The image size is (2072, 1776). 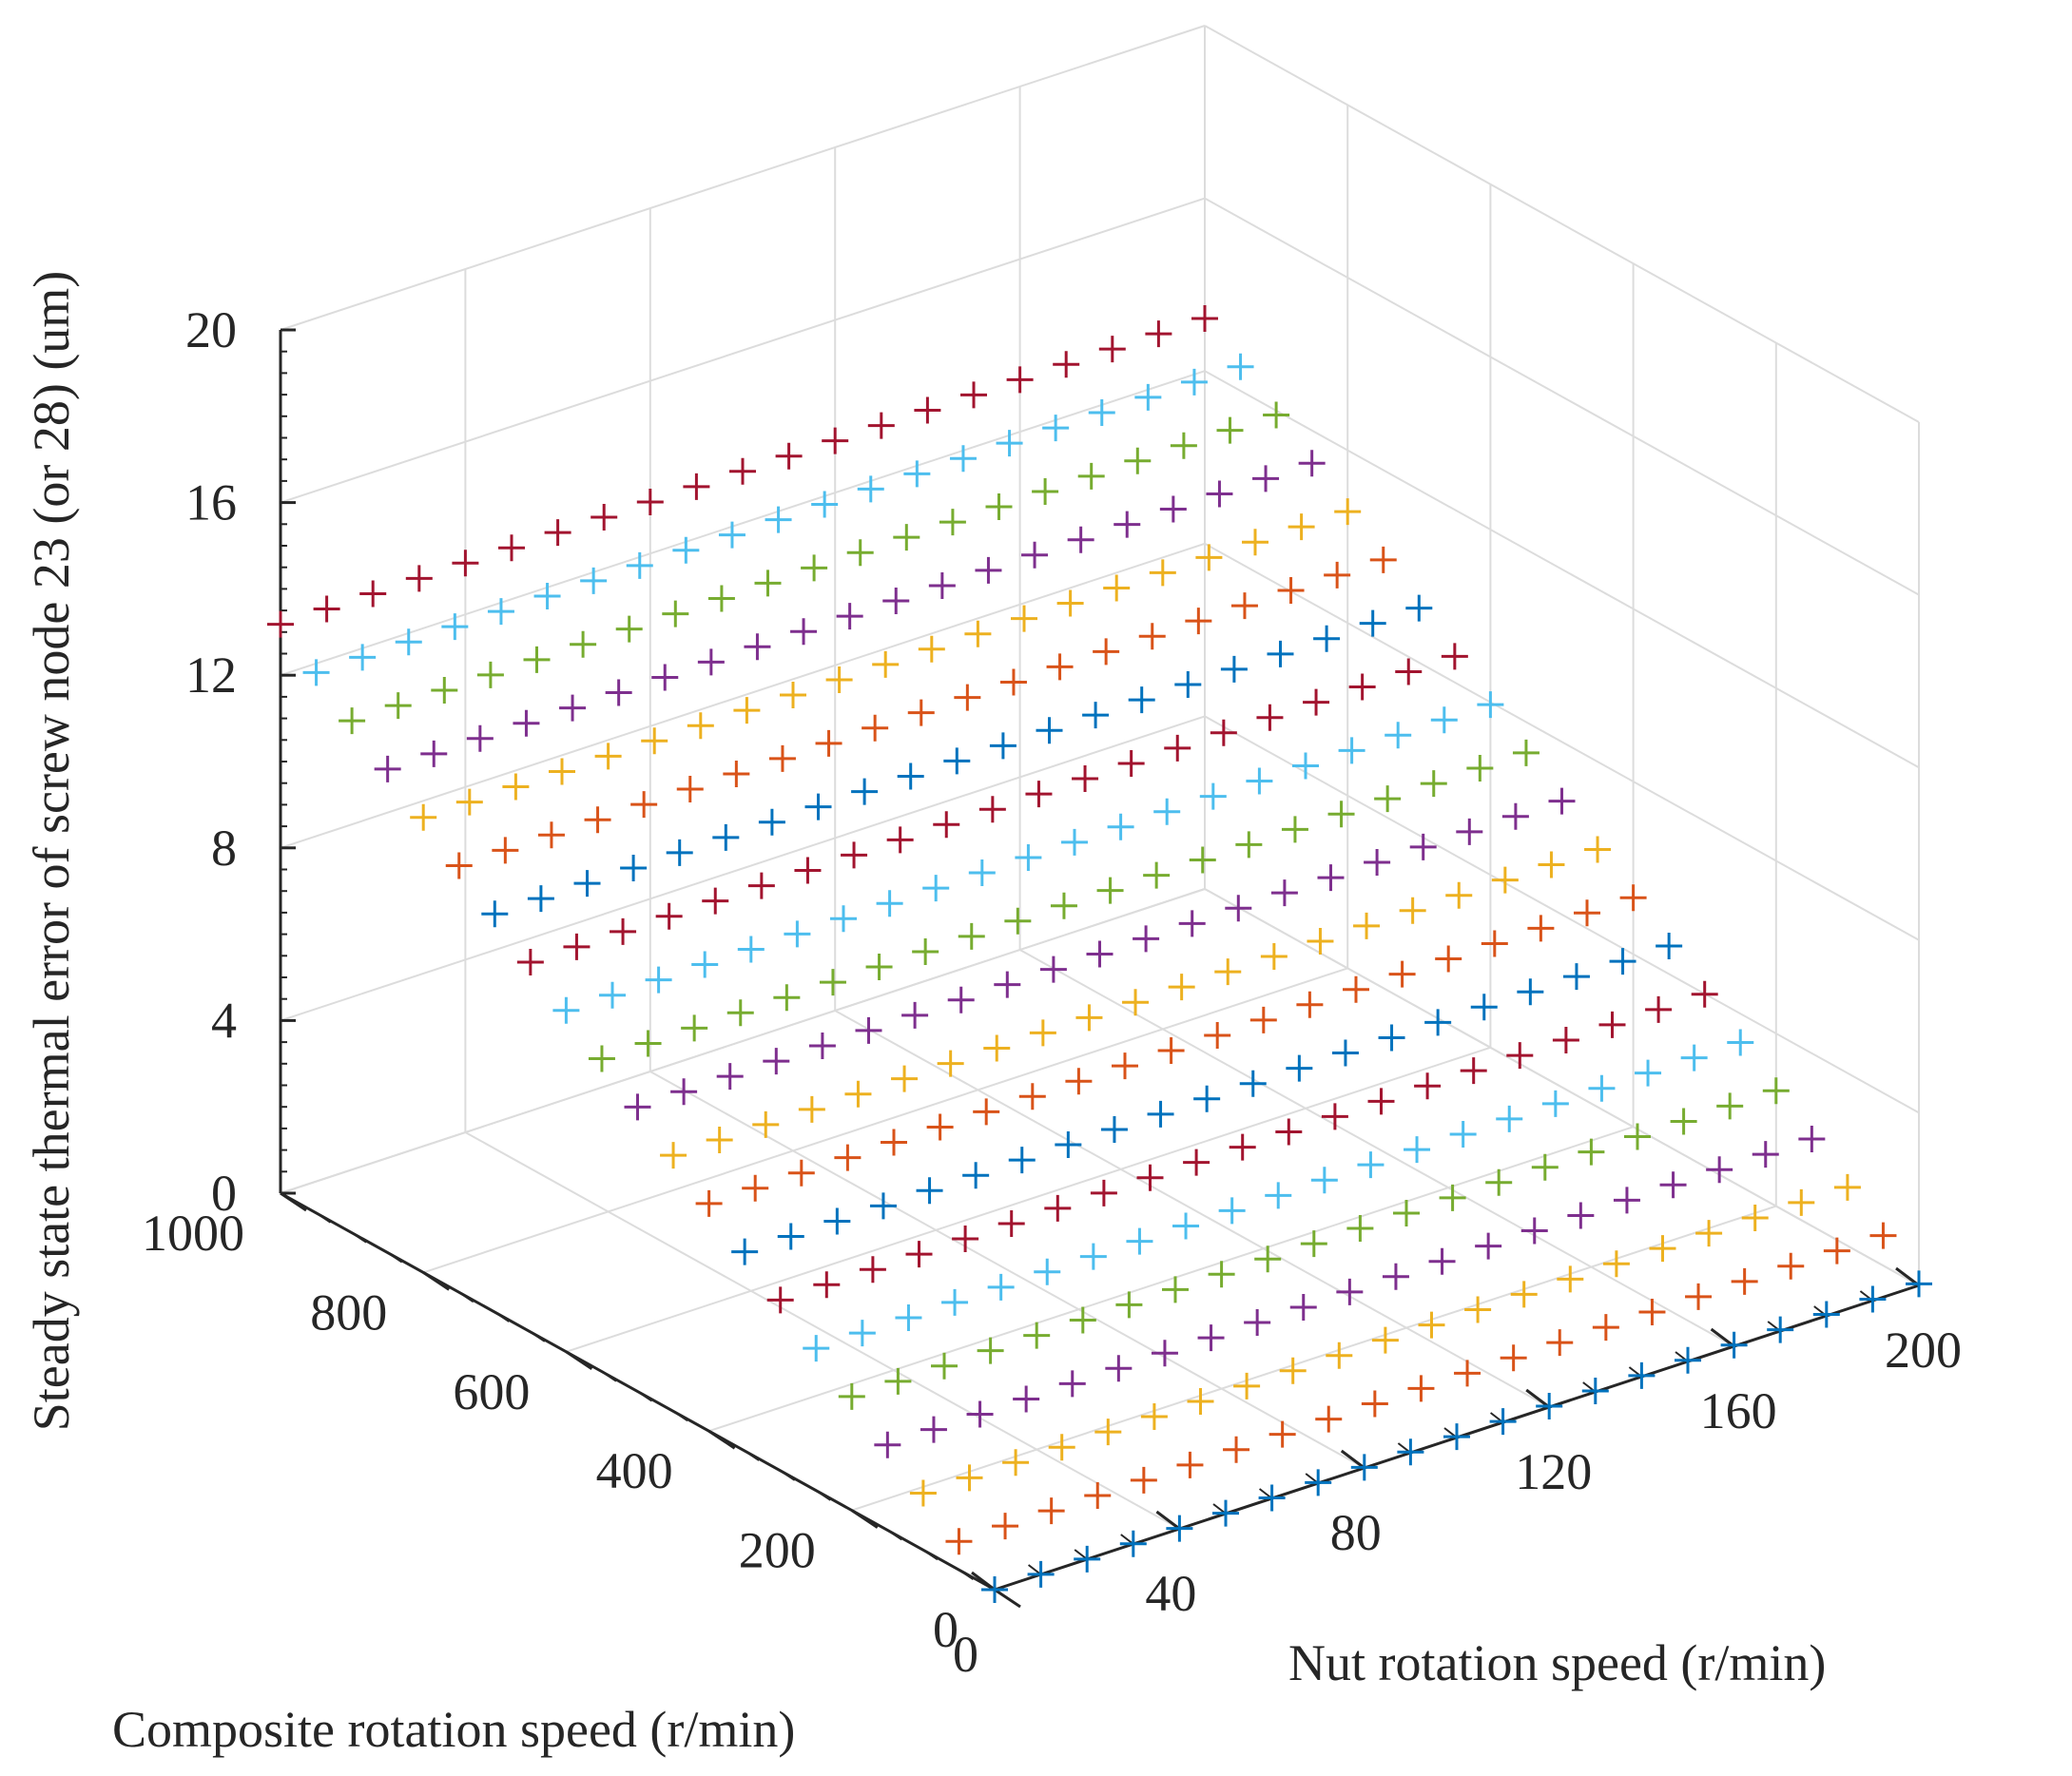 What do you see at coordinates (1034, 1569) in the screenshot?
I see `x-minor-tick` at bounding box center [1034, 1569].